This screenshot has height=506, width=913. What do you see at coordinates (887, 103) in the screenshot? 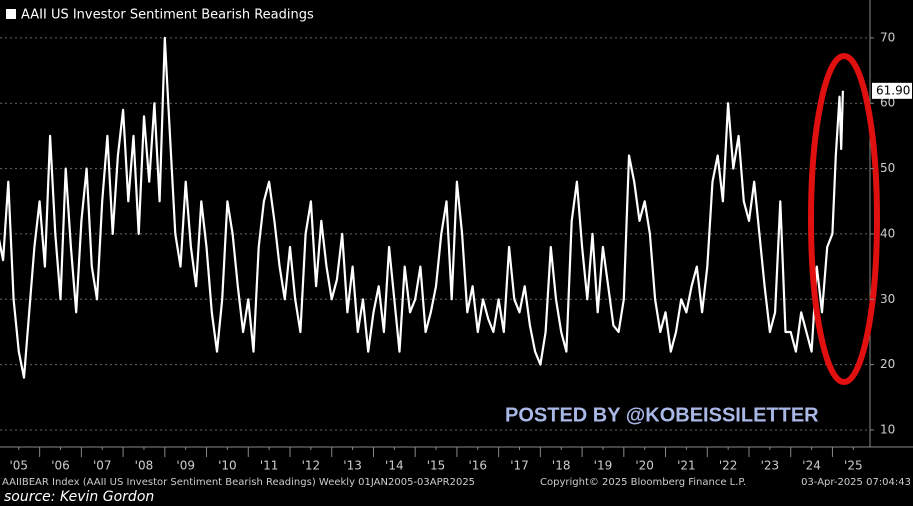
I see `y-tick-label: 60` at bounding box center [887, 103].